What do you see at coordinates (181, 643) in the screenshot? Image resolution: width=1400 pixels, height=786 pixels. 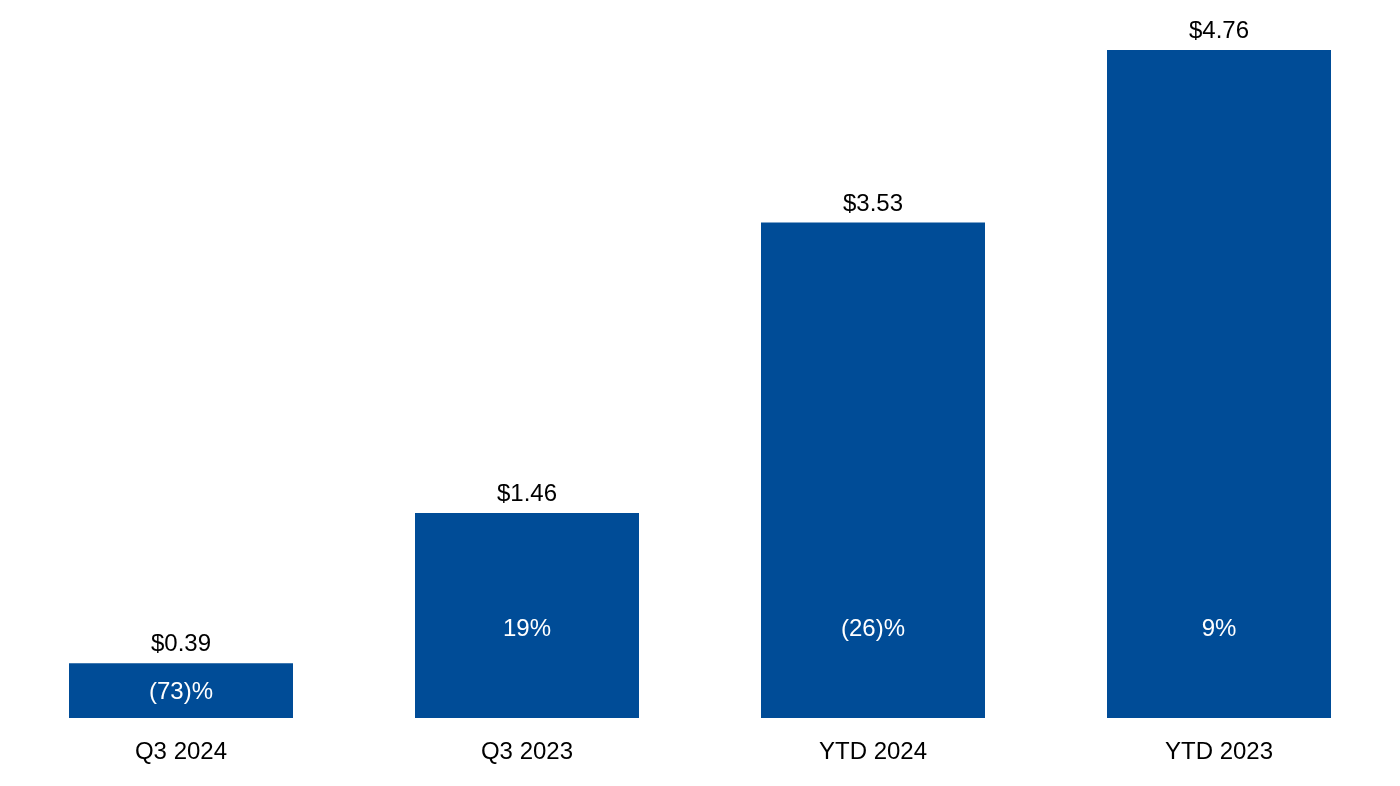 I see `data-label: $0.39` at bounding box center [181, 643].